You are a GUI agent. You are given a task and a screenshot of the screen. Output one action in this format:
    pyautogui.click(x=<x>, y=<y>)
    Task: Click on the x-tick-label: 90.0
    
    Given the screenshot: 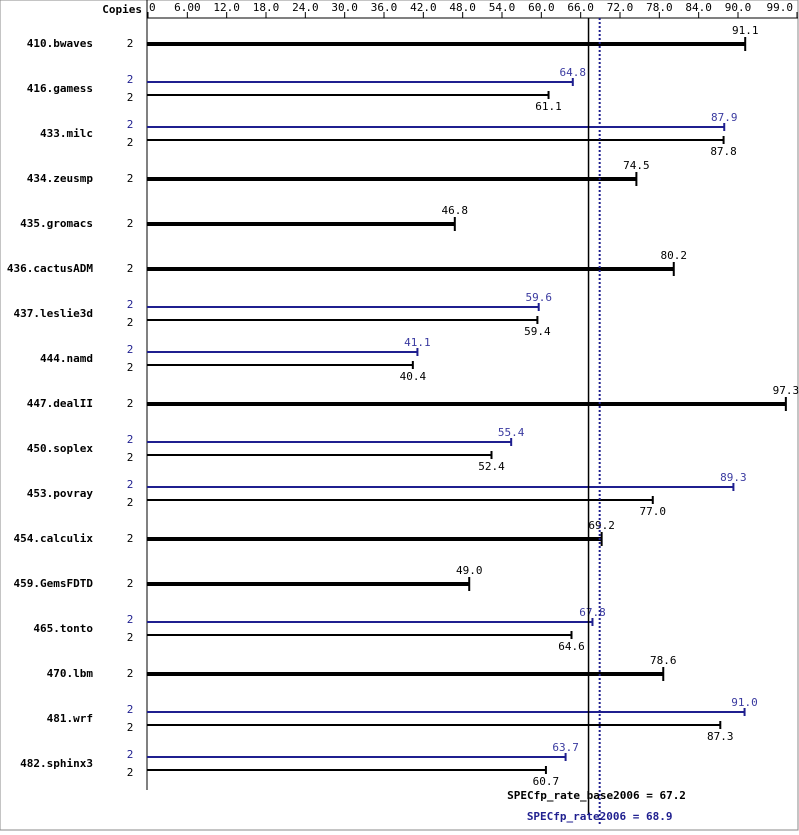 What is the action you would take?
    pyautogui.click(x=738, y=7)
    